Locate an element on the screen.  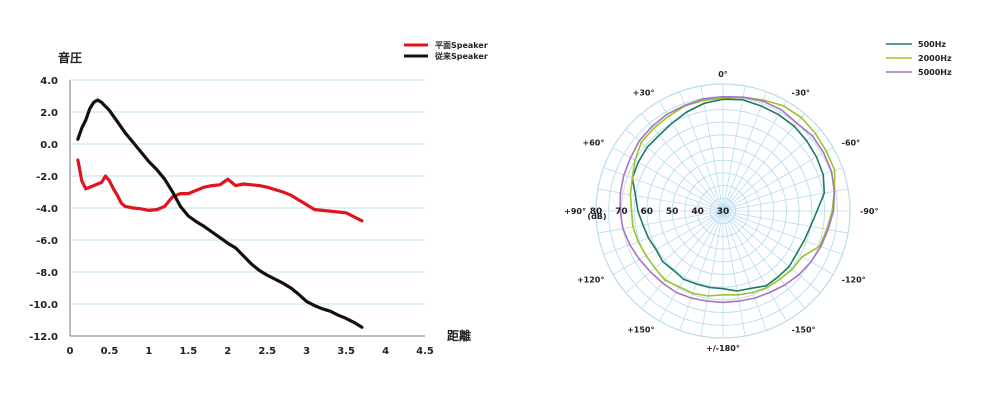
y-tick-labels: 4.0 2.0 0.0 -2.0 -4.0 -6.0 -8.0 -10.0 -12.0 is located at coordinates (43, 209).